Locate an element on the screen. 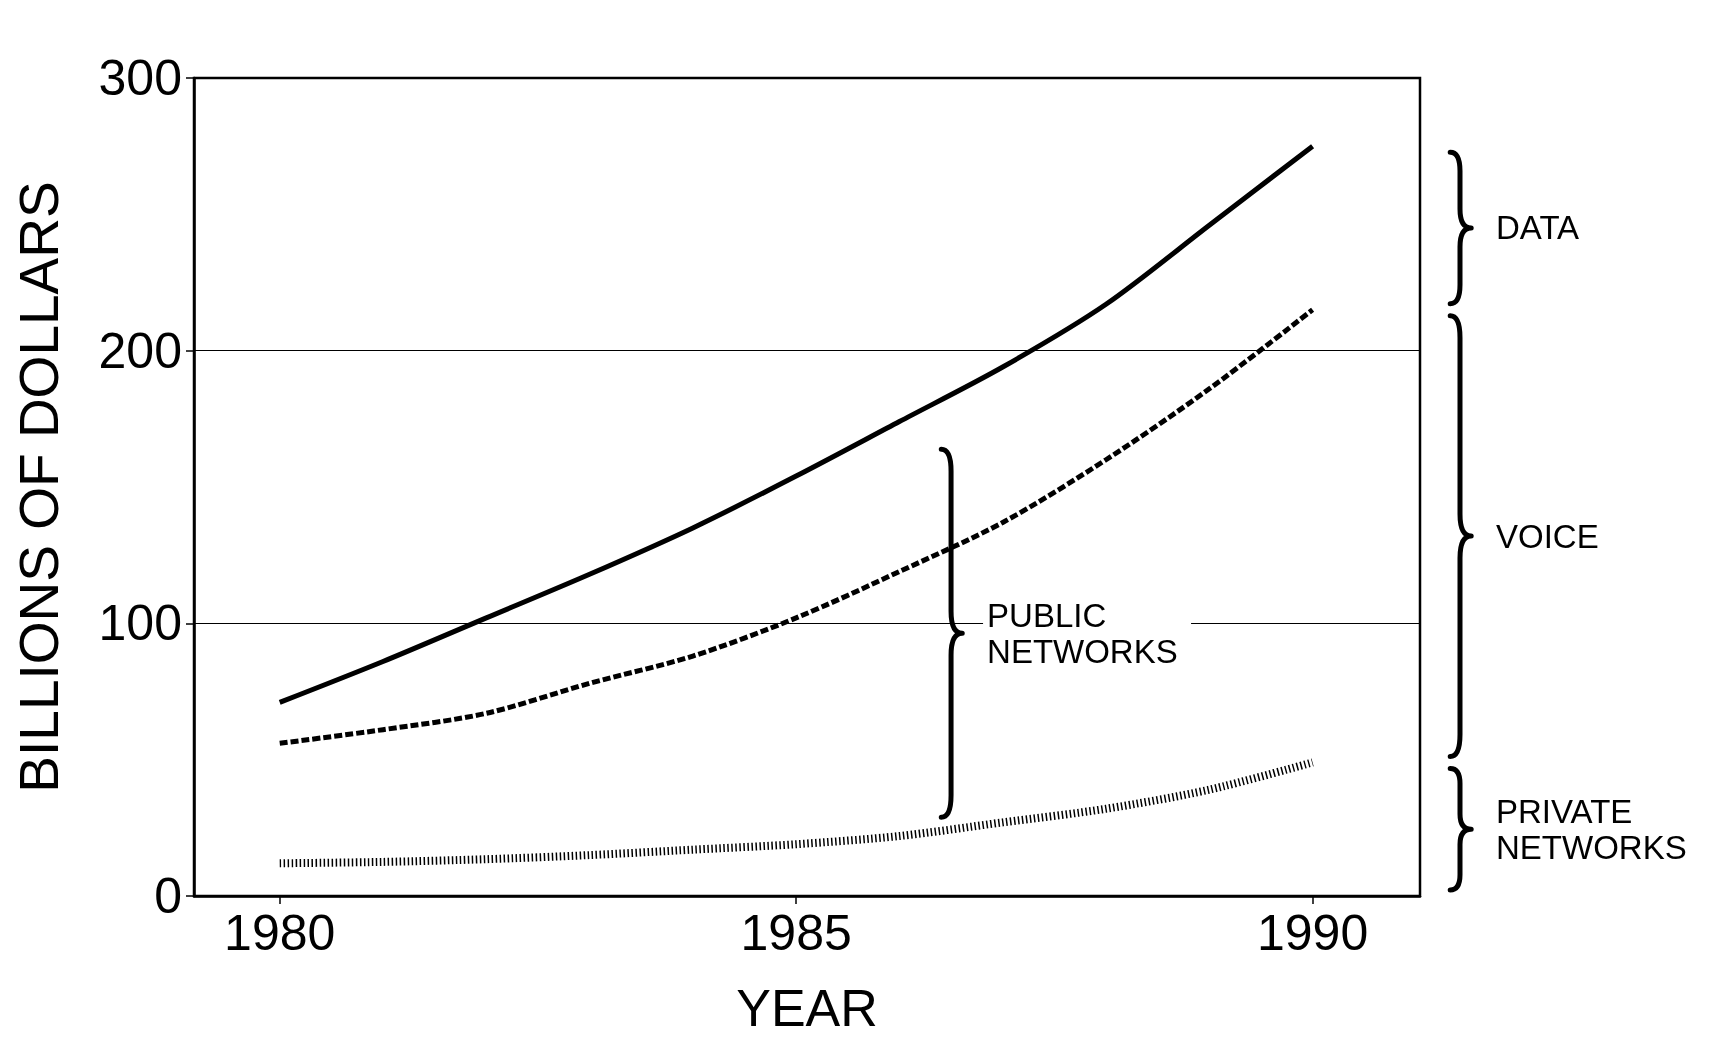  y-tick-label: 300 is located at coordinates (140, 78).